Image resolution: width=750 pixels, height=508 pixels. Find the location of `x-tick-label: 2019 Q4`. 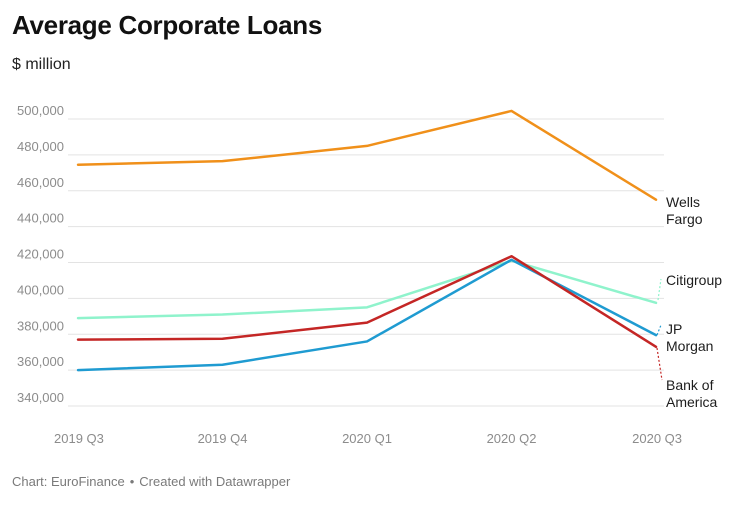

x-tick-label: 2019 Q4 is located at coordinates (223, 438).